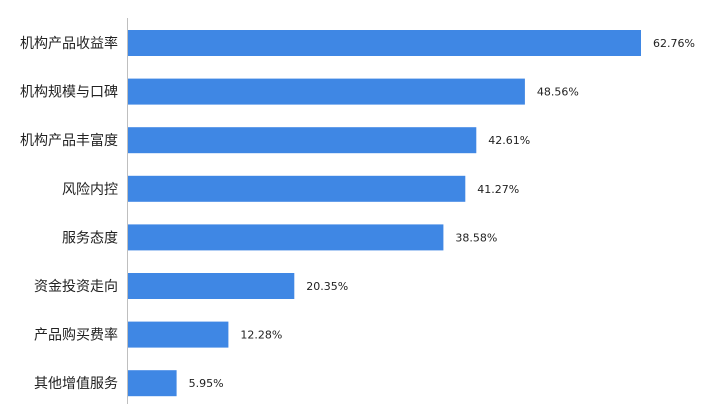 The width and height of the screenshot is (720, 420). I want to click on value-label-0: 62.76%, so click(674, 43).